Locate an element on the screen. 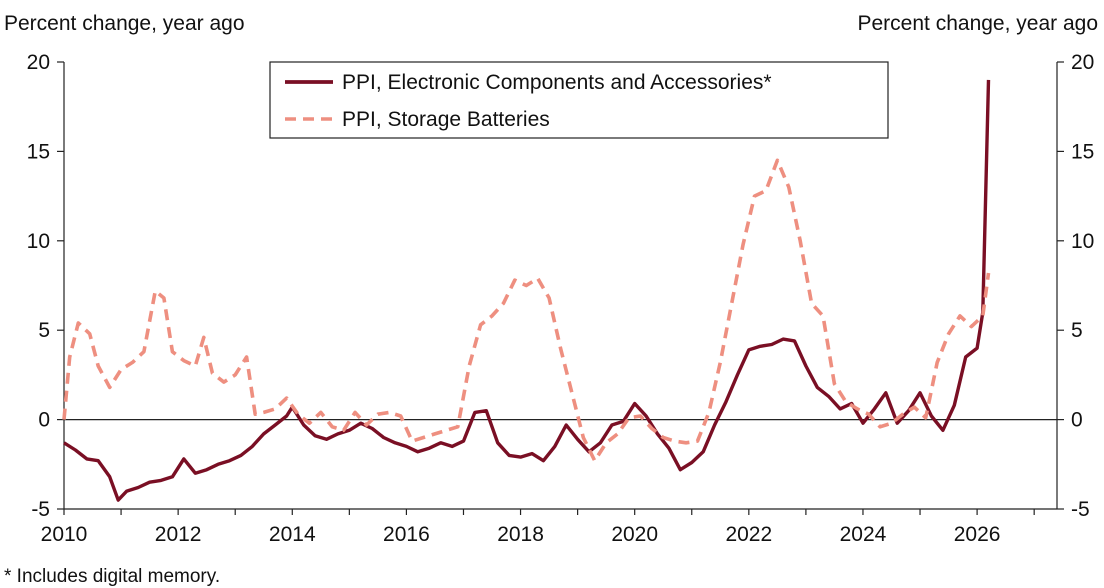 The height and width of the screenshot is (588, 1104). y-tick-label-left: 0 is located at coordinates (44, 420).